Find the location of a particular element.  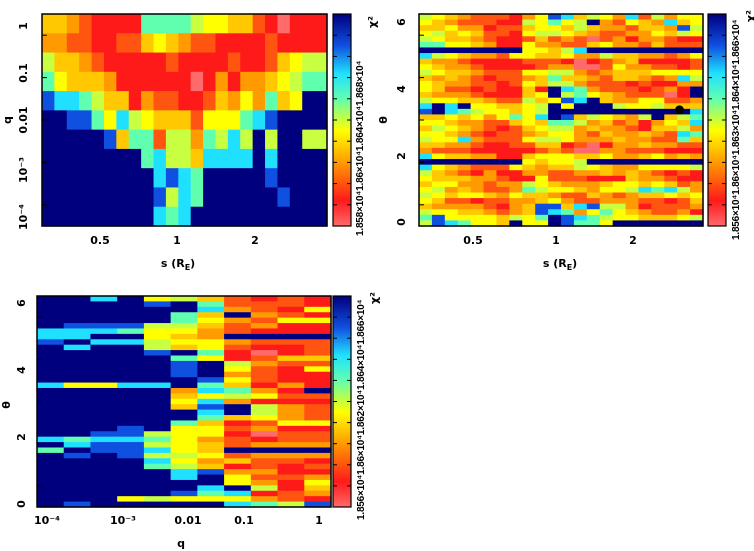

colorbar-title: χ² is located at coordinates (372, 22).